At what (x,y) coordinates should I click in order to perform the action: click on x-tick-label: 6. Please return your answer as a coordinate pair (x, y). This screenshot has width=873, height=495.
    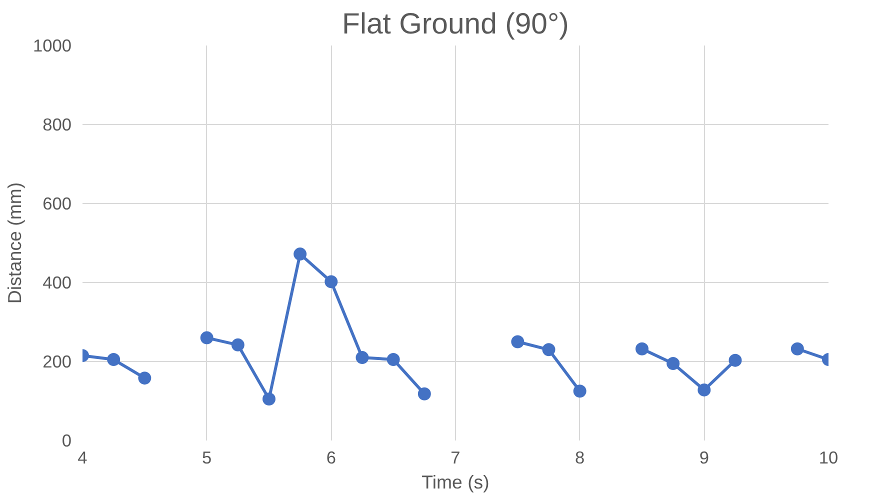
    Looking at the image, I should click on (331, 458).